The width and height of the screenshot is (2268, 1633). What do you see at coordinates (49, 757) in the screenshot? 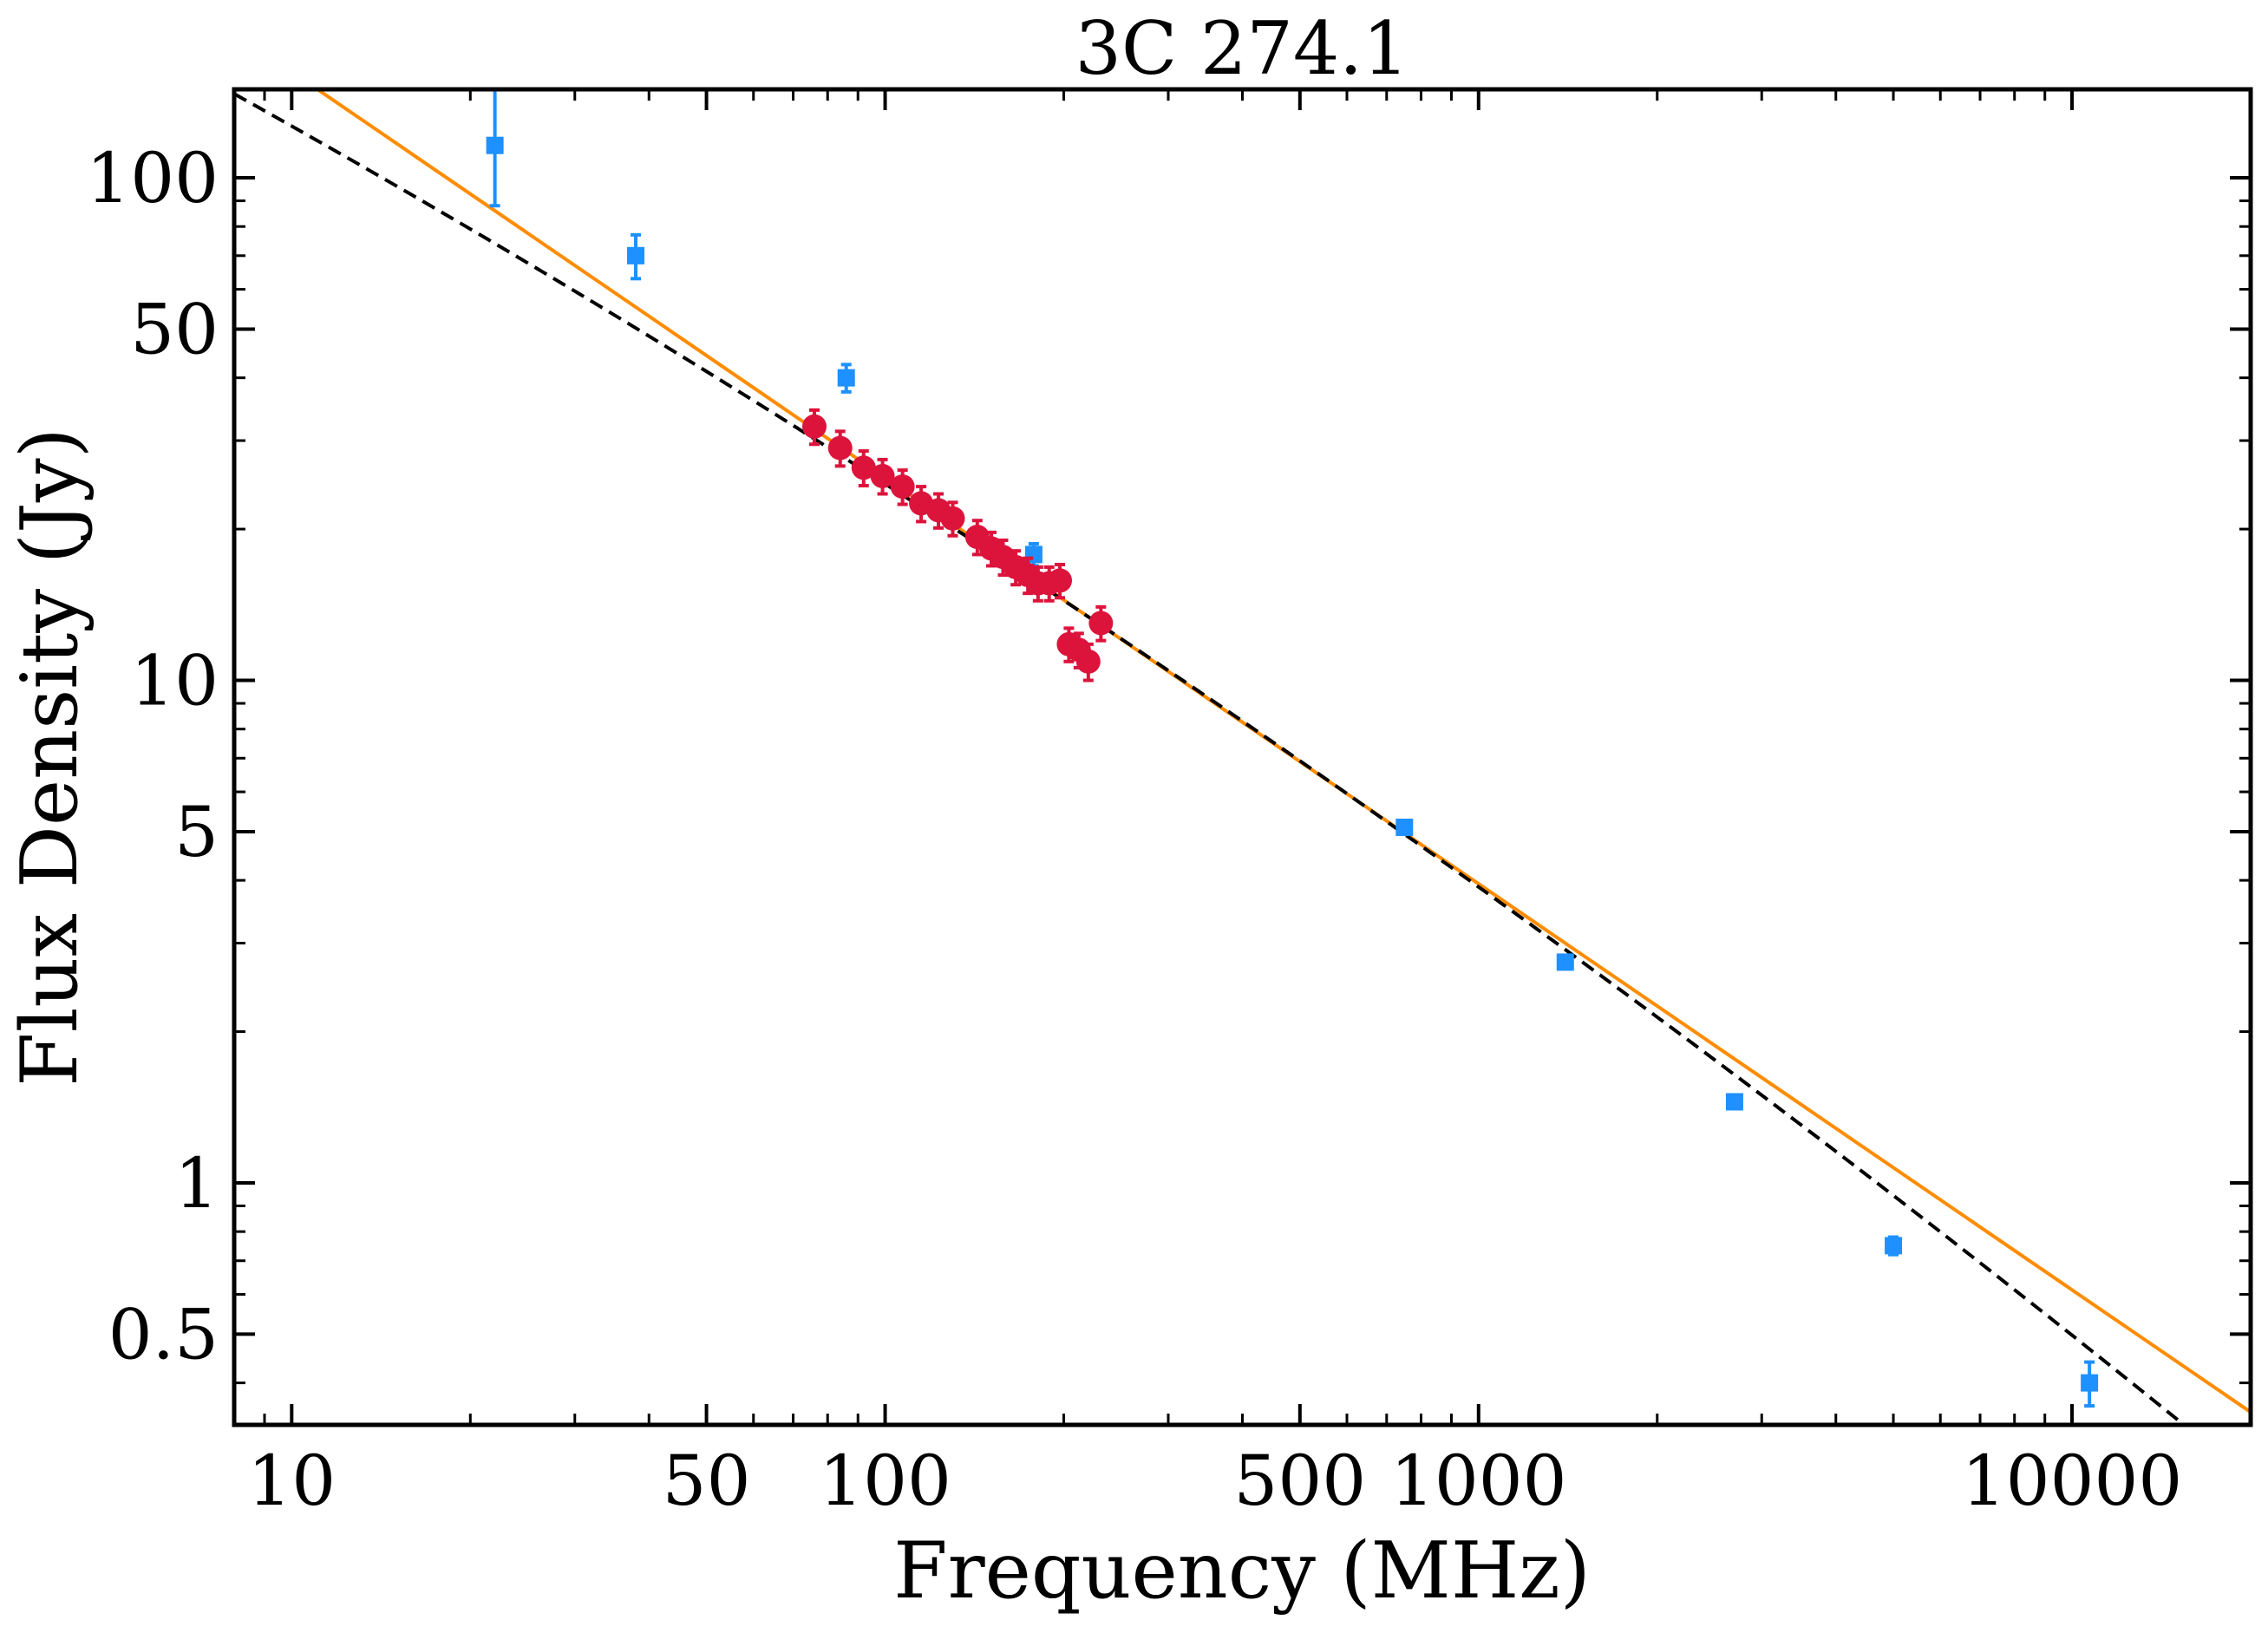
I see `y-axis-title: Flux Density (Jy)` at bounding box center [49, 757].